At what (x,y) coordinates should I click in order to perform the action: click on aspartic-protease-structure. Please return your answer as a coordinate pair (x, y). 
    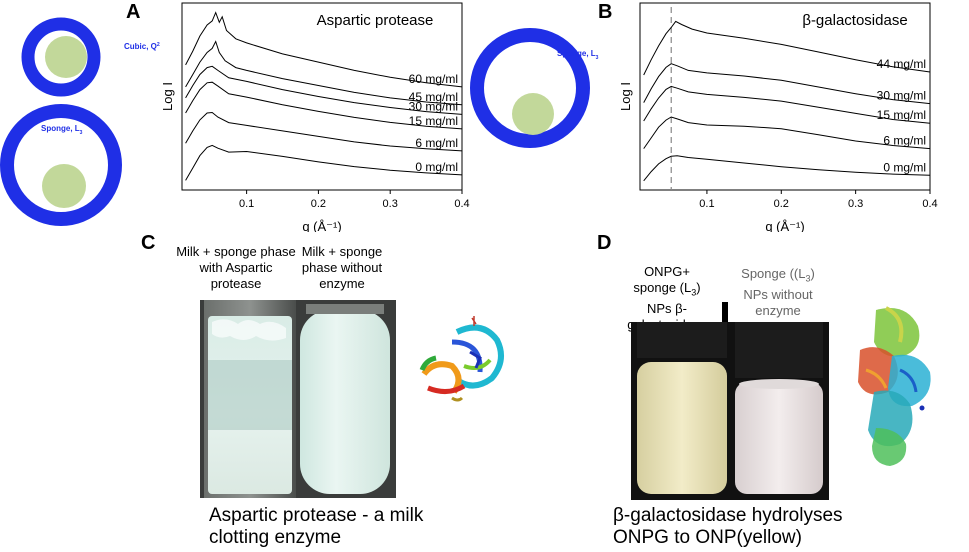
    Looking at the image, I should click on (461, 359).